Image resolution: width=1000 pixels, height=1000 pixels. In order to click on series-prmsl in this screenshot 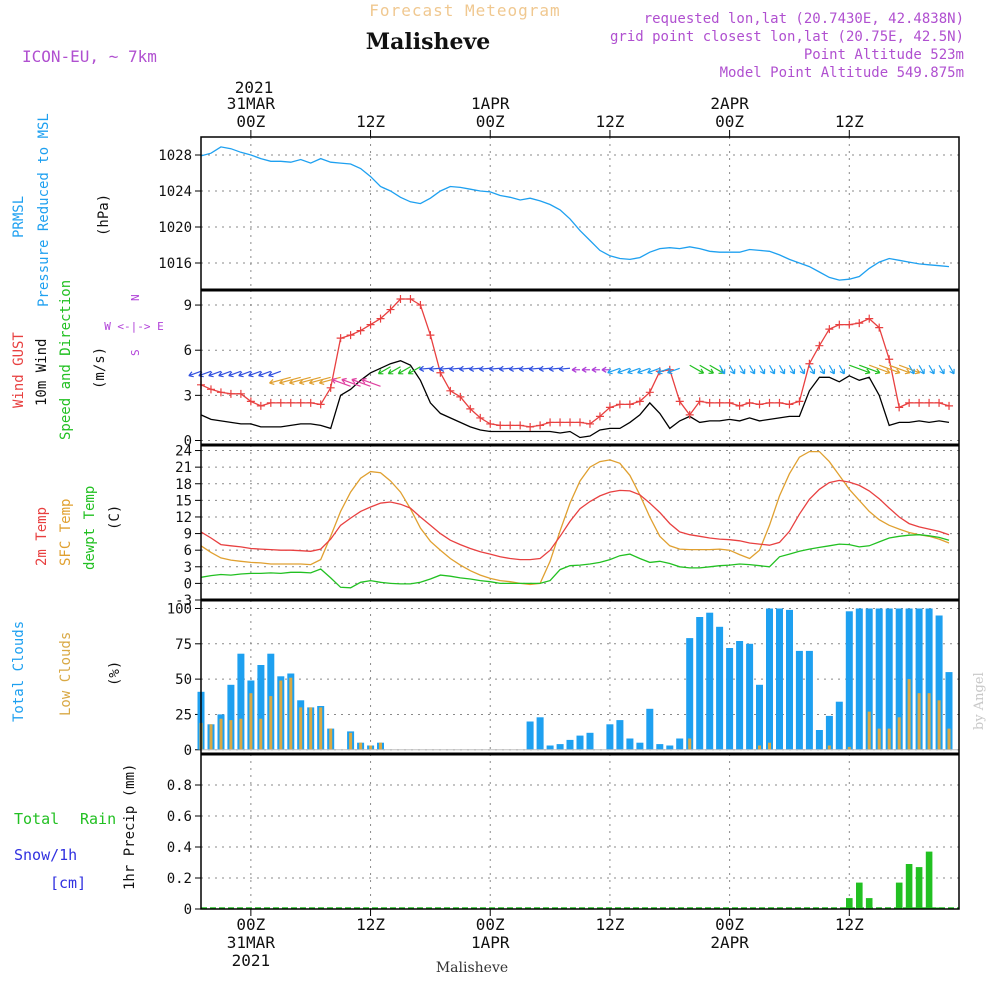, I will do `click(575, 213)`.